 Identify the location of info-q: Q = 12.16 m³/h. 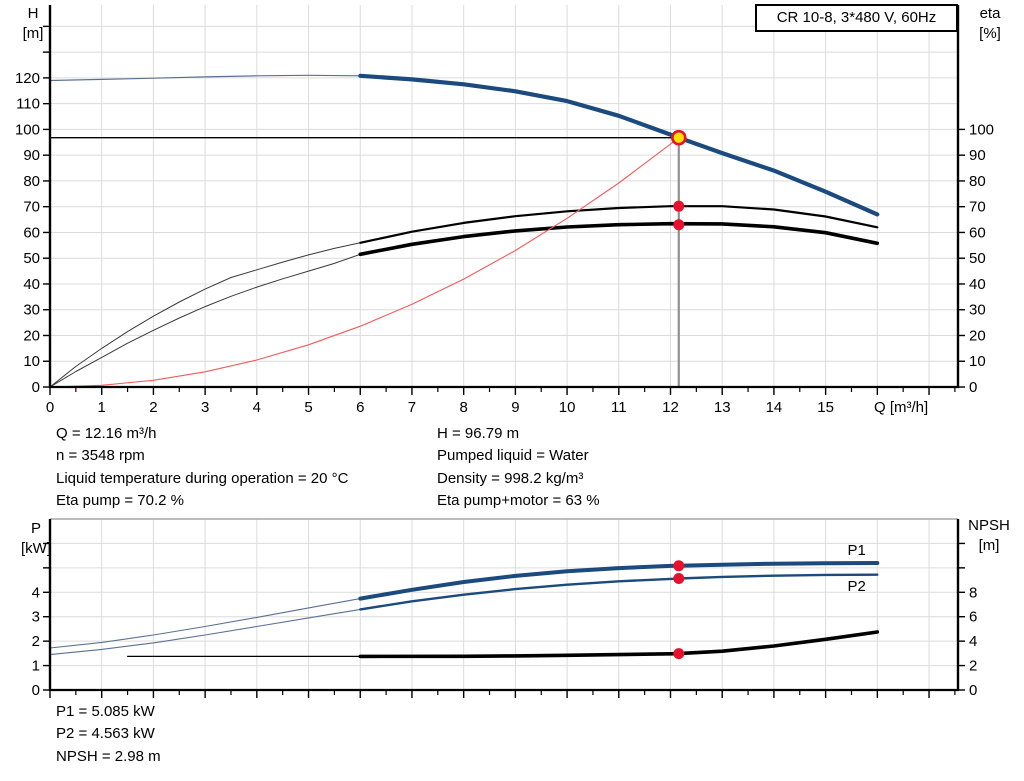
(106, 433).